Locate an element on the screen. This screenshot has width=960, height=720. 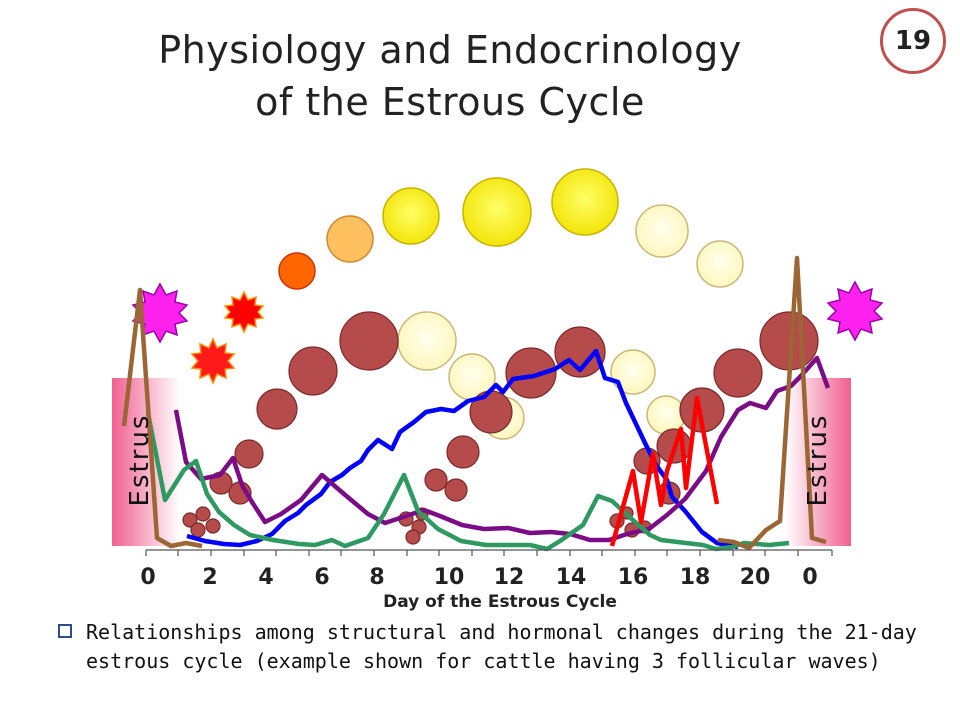
estrus-band-right is located at coordinates (818, 462).